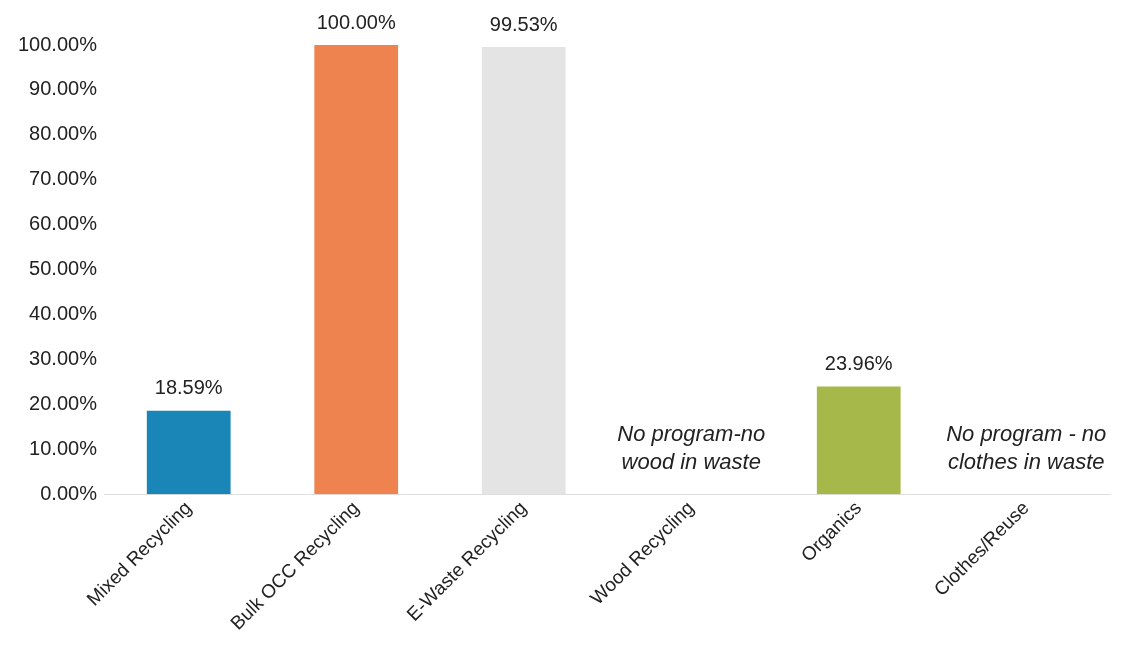  Describe the element at coordinates (188, 387) in the screenshot. I see `data-label: 18.59%` at that location.